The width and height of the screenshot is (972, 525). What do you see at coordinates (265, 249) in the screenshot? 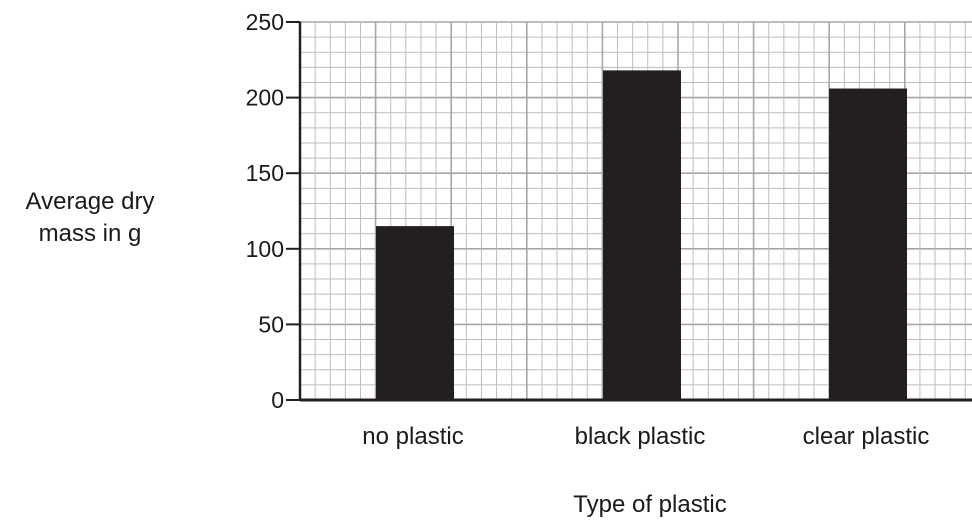
I see `y-tick-label: 100` at bounding box center [265, 249].